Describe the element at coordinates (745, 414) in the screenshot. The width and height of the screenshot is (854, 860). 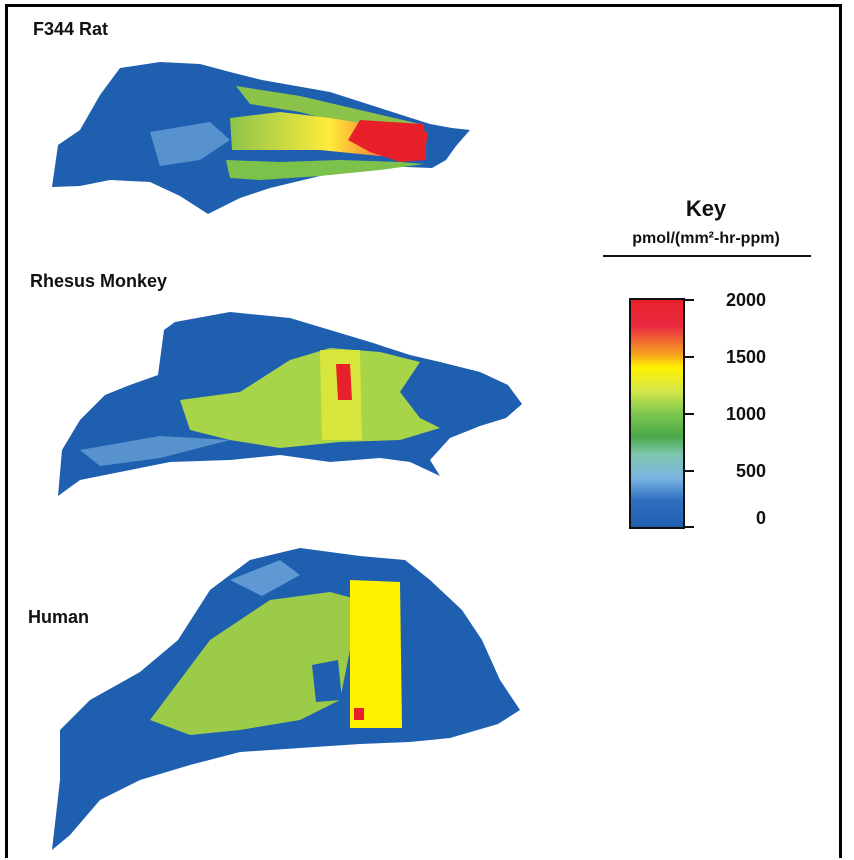
I see `key-tick-label-1000: 1000` at that location.